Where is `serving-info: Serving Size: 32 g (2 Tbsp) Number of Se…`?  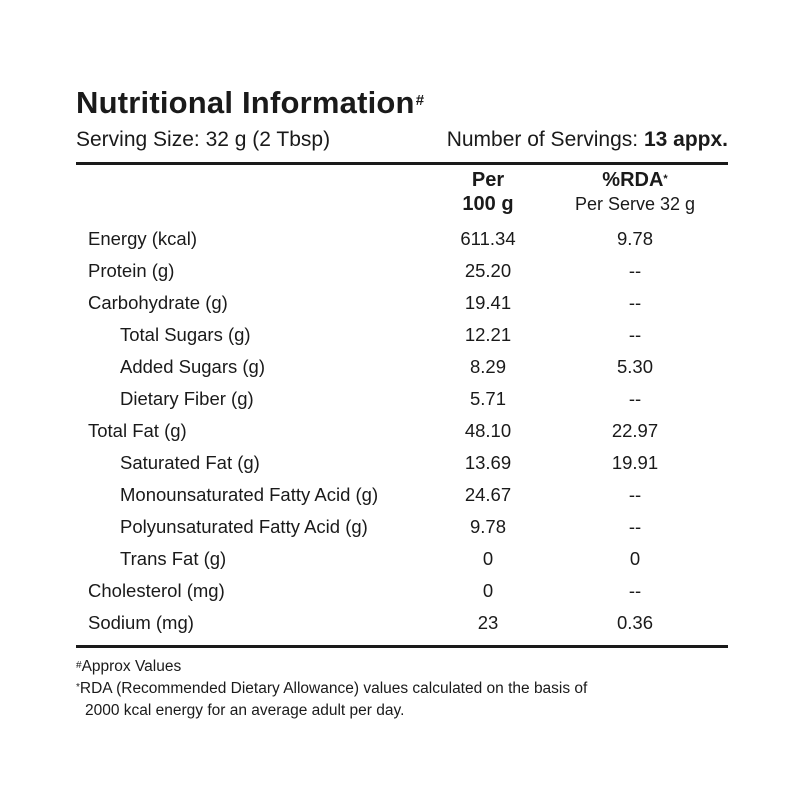 serving-info: Serving Size: 32 g (2 Tbsp) Number of Se… is located at coordinates (402, 140).